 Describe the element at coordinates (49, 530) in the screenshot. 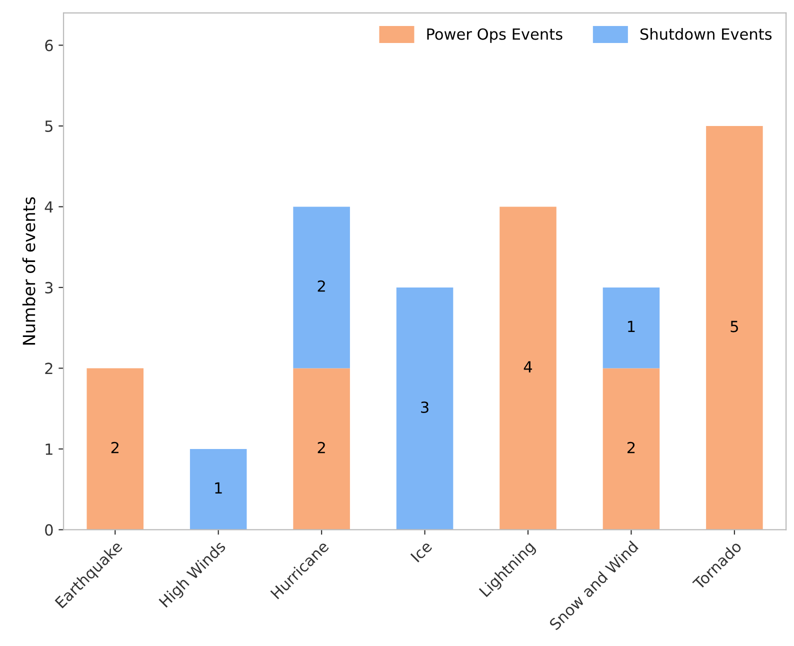

I see `y-tick-label: 0` at that location.